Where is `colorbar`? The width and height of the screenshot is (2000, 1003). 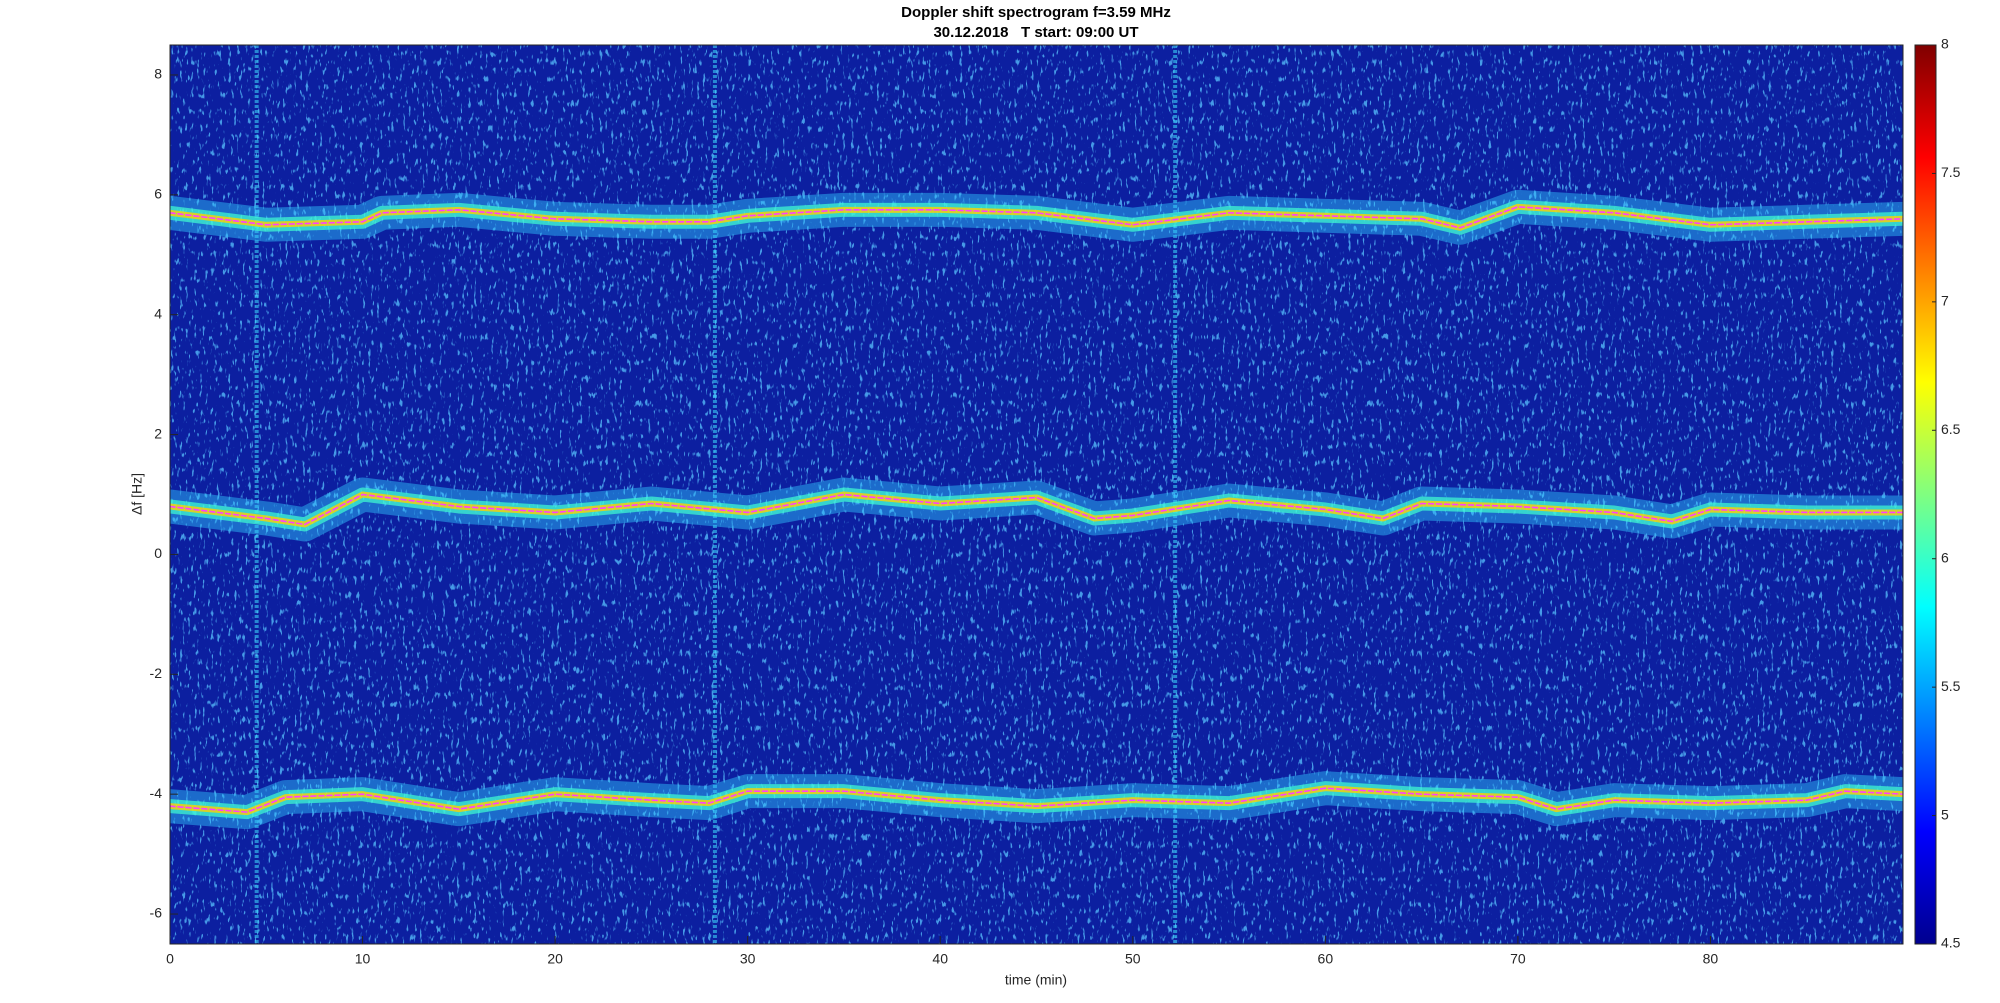 colorbar is located at coordinates (1925, 494).